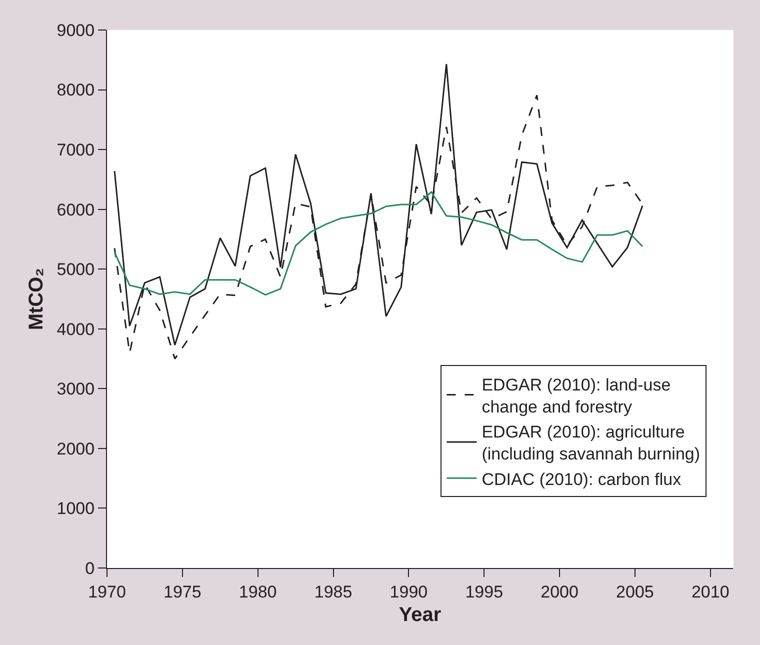  Describe the element at coordinates (75, 210) in the screenshot. I see `y-tick-label: 6000` at that location.